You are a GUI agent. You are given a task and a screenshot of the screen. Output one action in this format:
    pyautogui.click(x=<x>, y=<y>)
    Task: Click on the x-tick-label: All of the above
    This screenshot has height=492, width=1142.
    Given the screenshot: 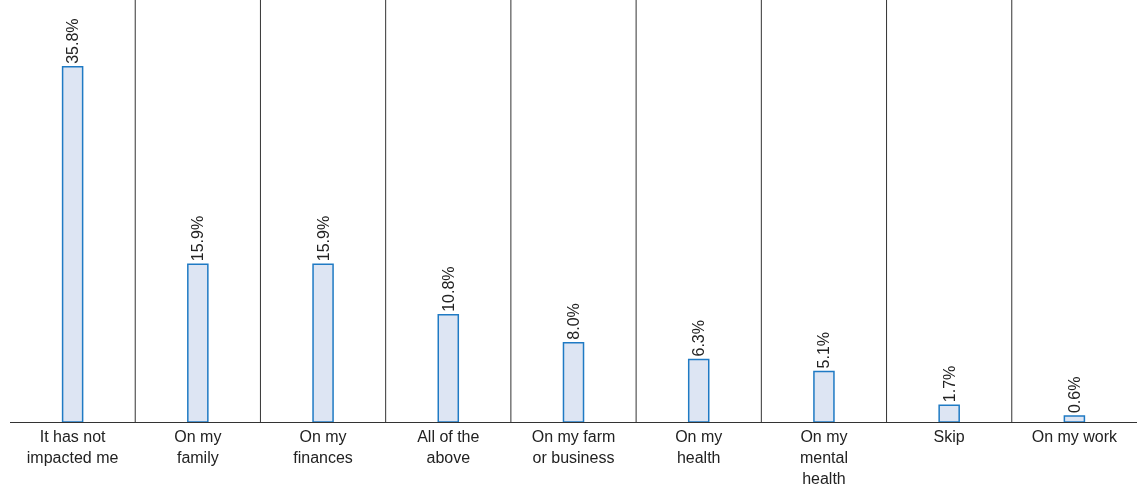 What is the action you would take?
    pyautogui.click(x=448, y=447)
    